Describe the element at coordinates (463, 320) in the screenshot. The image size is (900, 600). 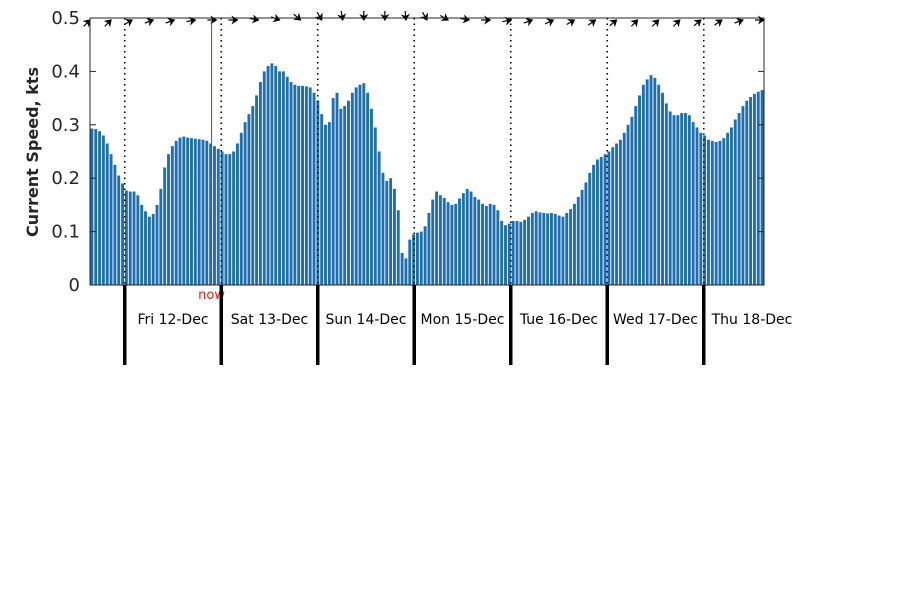
I see `day-label: Mon 15-Dec` at that location.